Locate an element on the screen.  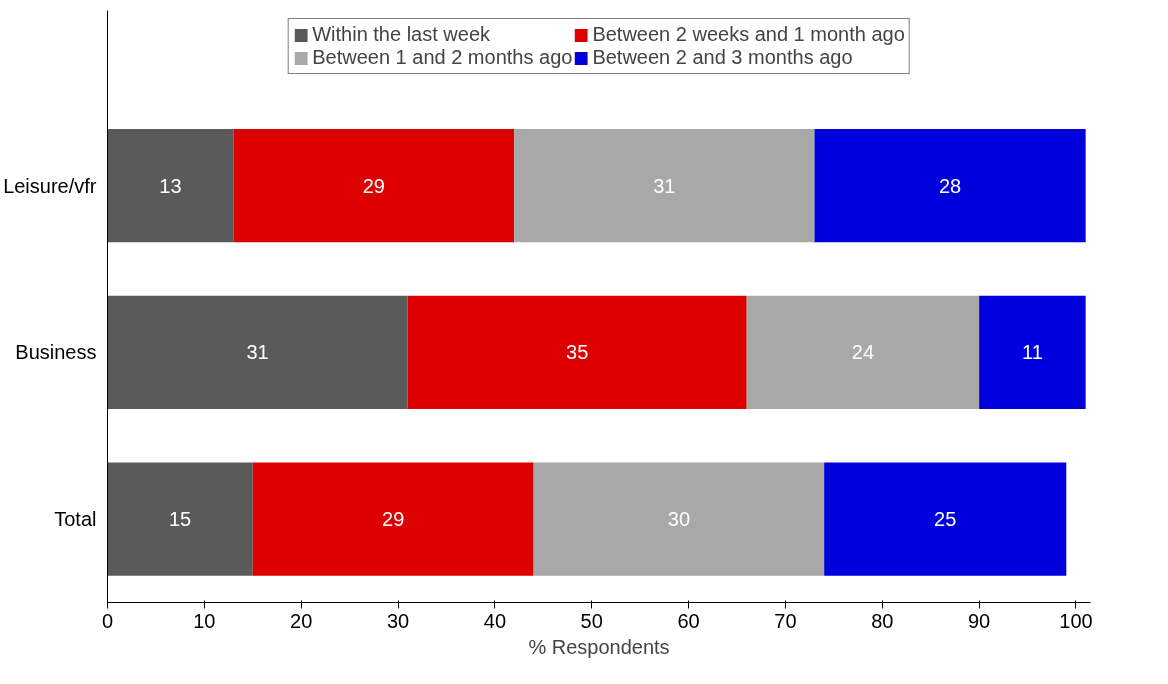
x-tick-label: 30 is located at coordinates (398, 620).